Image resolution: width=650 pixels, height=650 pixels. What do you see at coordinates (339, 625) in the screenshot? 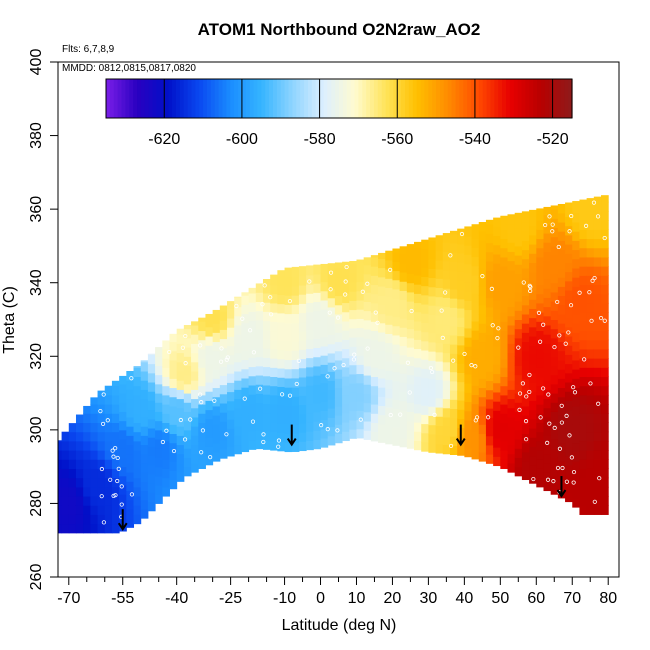
I see `x-axis-title: Latitude (deg N)` at bounding box center [339, 625].